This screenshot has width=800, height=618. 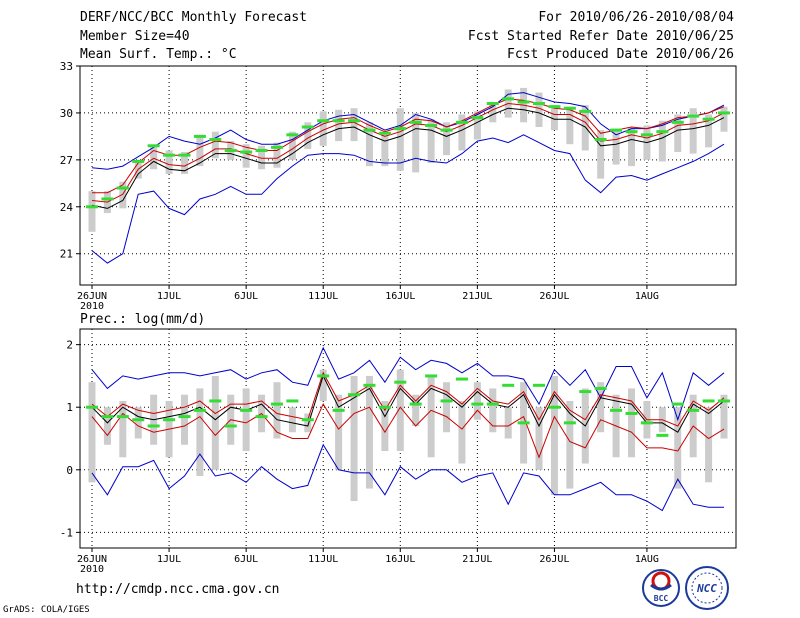 What do you see at coordinates (66, 254) in the screenshot?
I see `panel1-ytick-label: 21` at bounding box center [66, 254].